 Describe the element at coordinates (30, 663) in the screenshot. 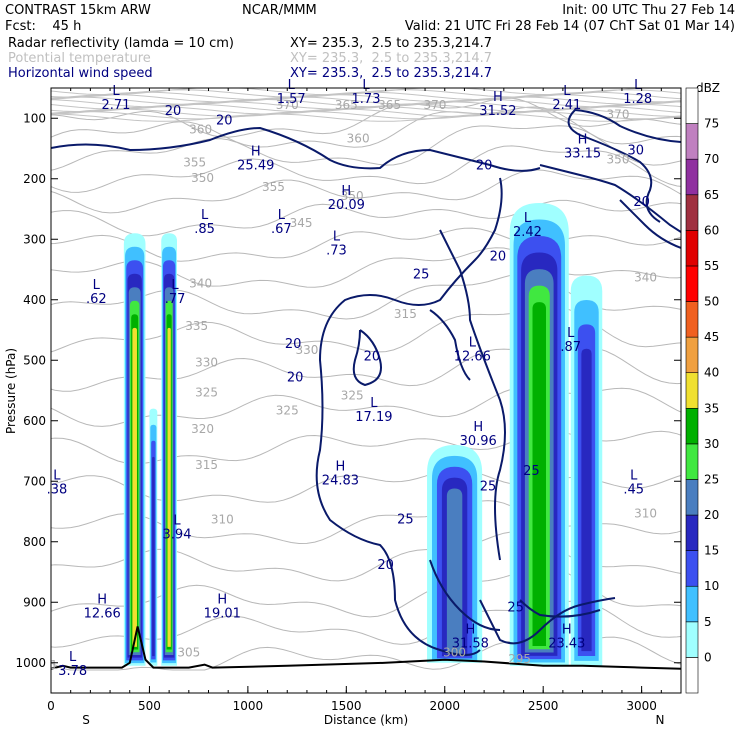

I see `y-tick-label: 1000` at that location.